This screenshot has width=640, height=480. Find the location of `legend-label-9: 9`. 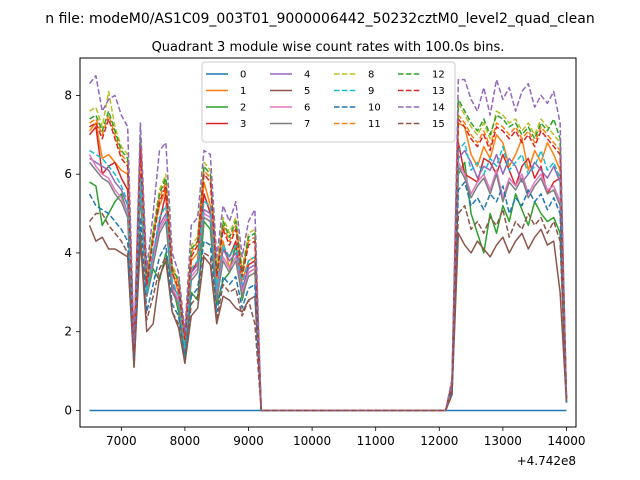

legend-label-9: 9 is located at coordinates (371, 91).